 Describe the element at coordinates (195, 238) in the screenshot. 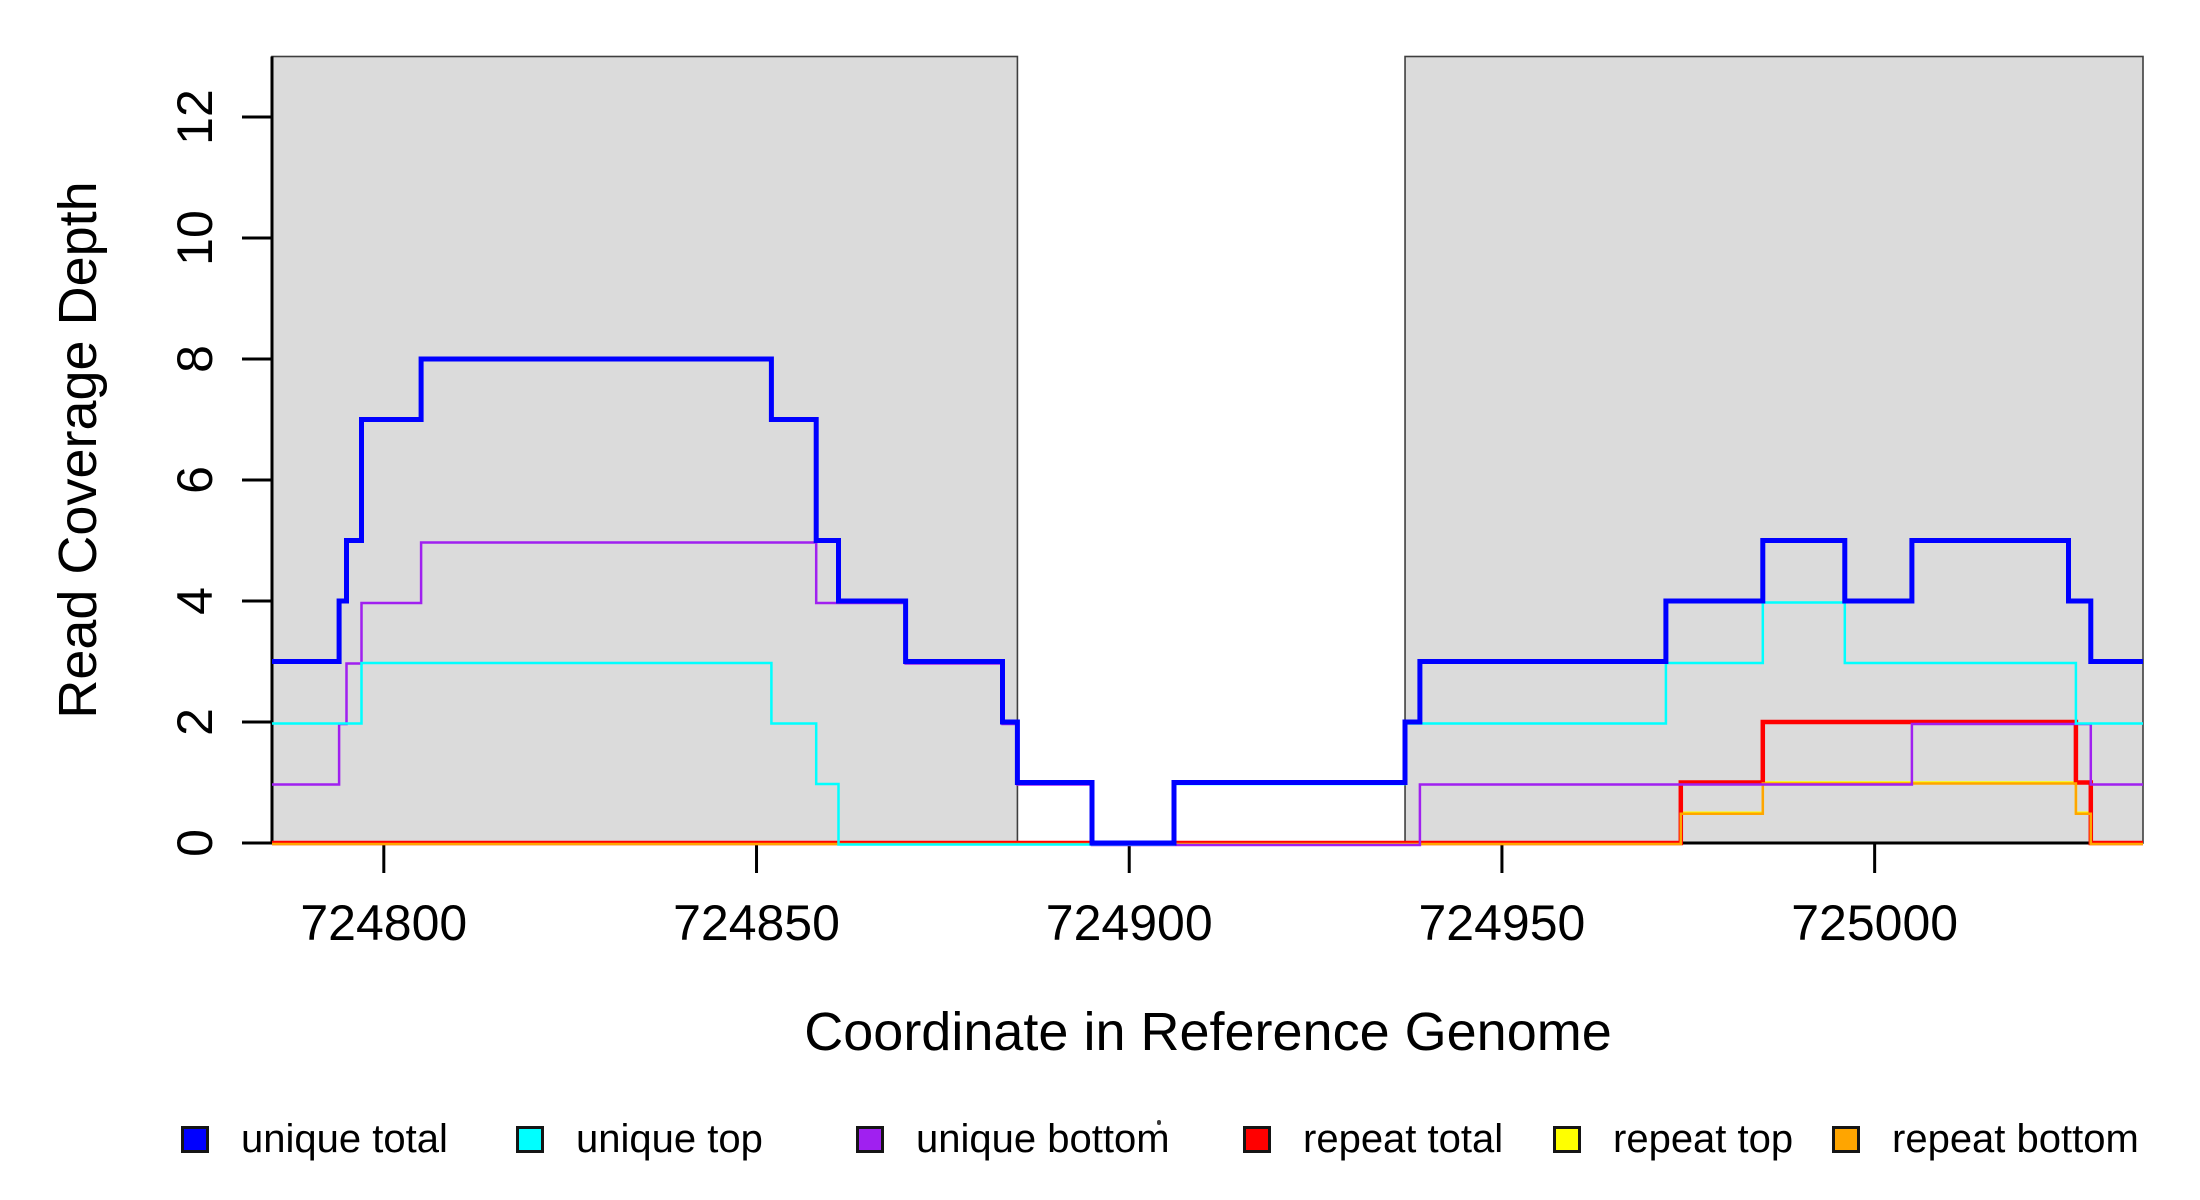

I see `y-tick-label: 10` at that location.